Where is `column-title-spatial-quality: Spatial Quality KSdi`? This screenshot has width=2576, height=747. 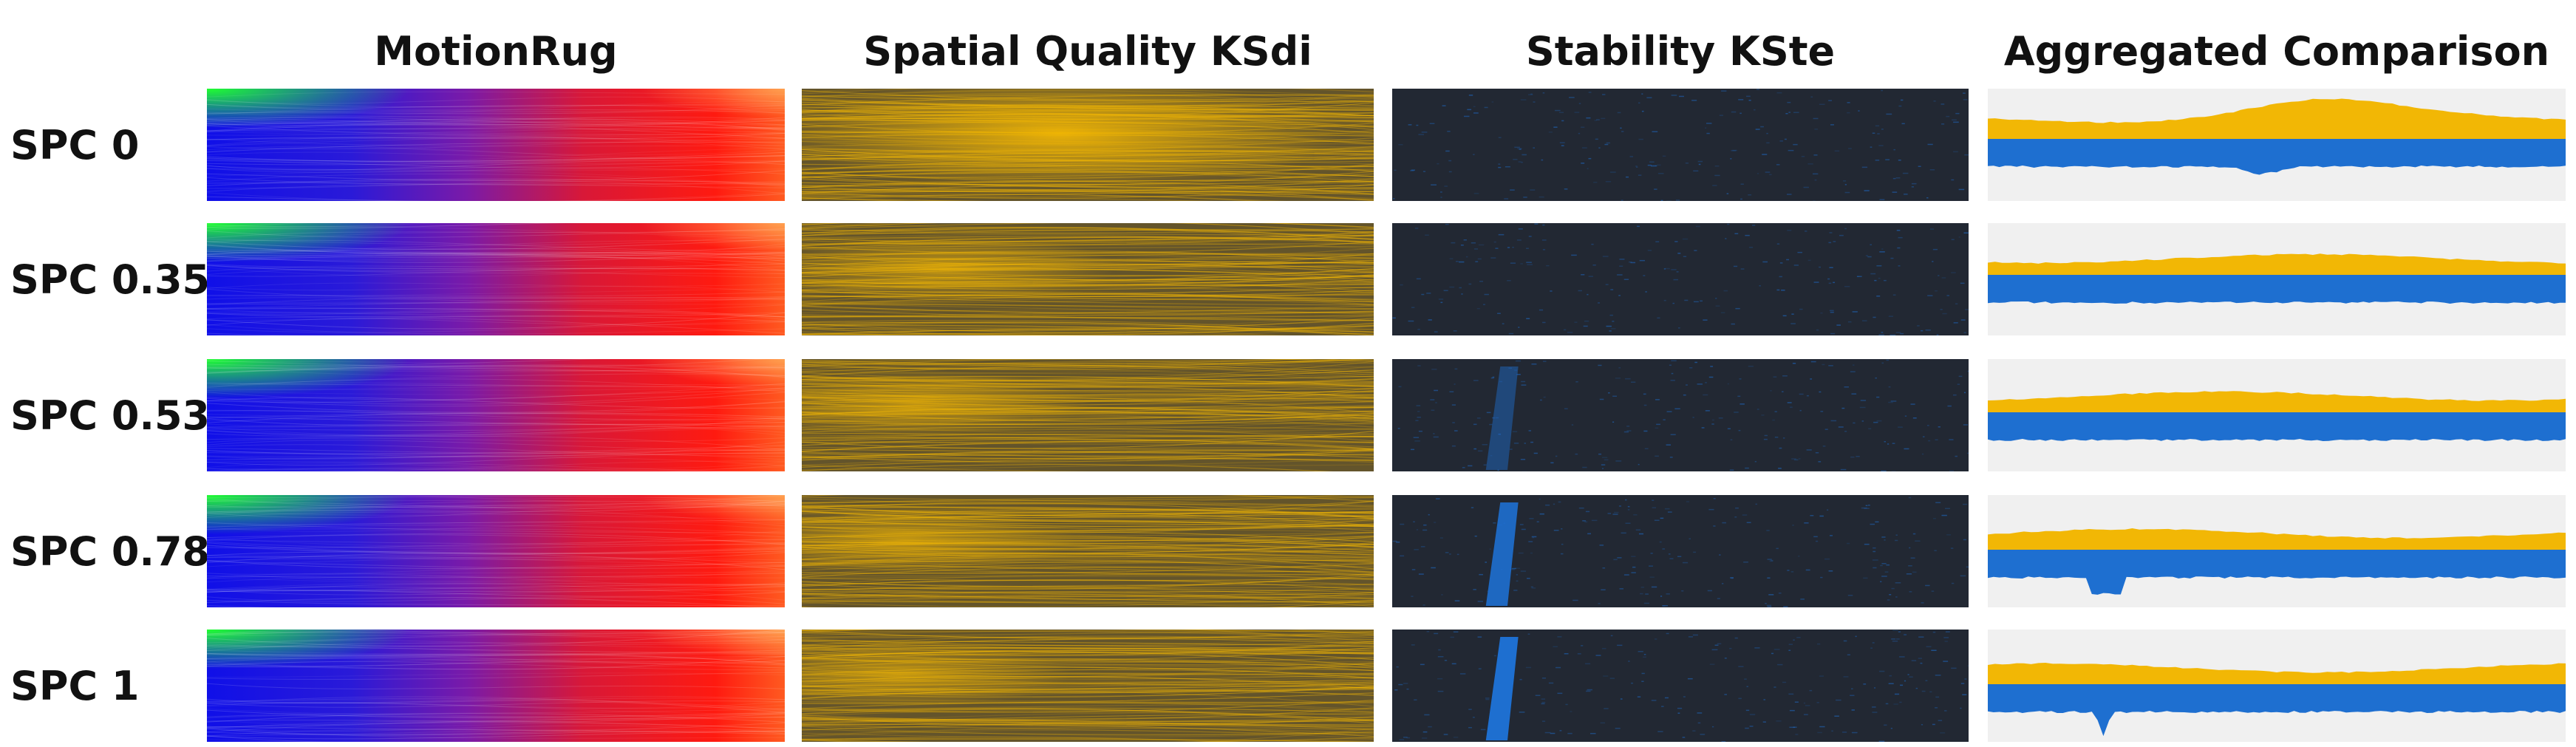
column-title-spatial-quality: Spatial Quality KSdi is located at coordinates (1087, 51).